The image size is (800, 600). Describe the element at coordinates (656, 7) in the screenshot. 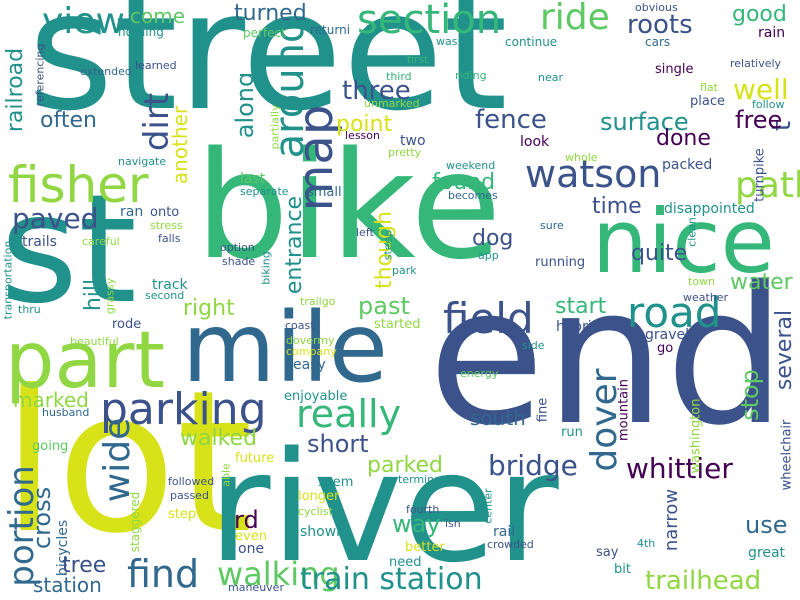

I see `word-obvious: obvious` at that location.